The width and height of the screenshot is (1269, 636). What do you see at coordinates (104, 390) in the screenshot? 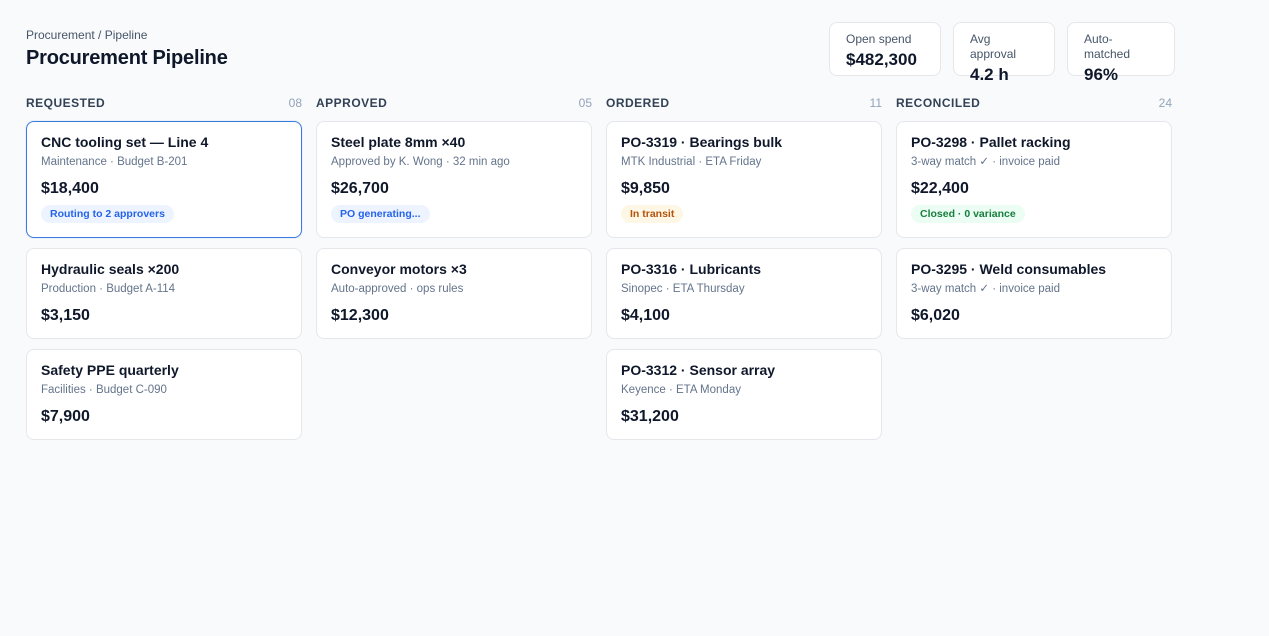
I see `card-meta: Facilities · Budget C-090` at bounding box center [104, 390].